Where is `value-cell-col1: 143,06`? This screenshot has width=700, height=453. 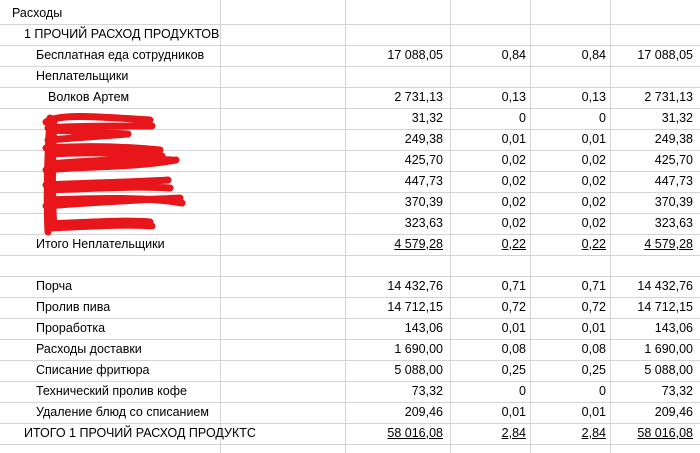 value-cell-col1: 143,06 is located at coordinates (423, 328).